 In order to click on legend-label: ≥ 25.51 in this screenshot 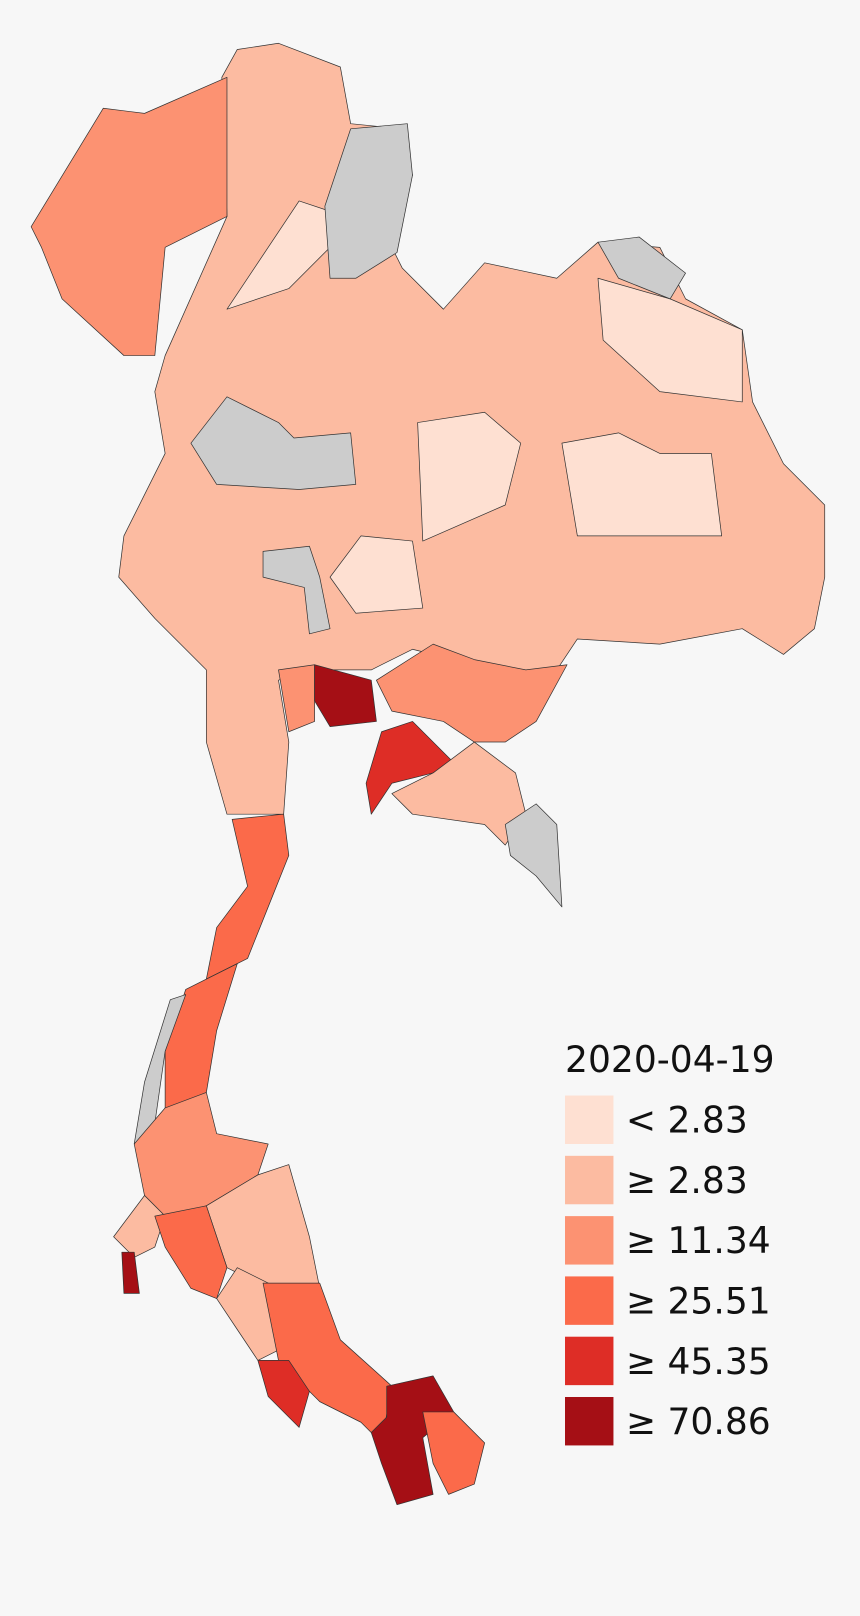, I will do `click(698, 1302)`.